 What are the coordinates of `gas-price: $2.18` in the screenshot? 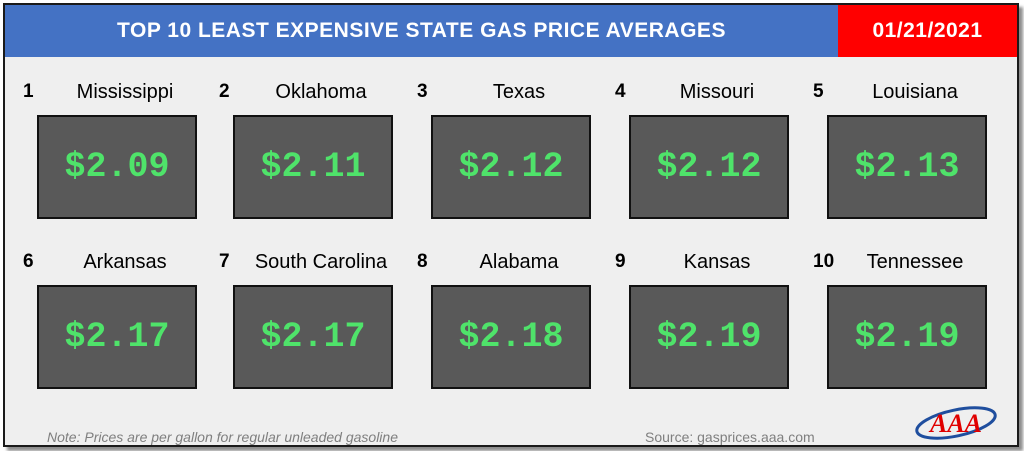 It's located at (511, 337).